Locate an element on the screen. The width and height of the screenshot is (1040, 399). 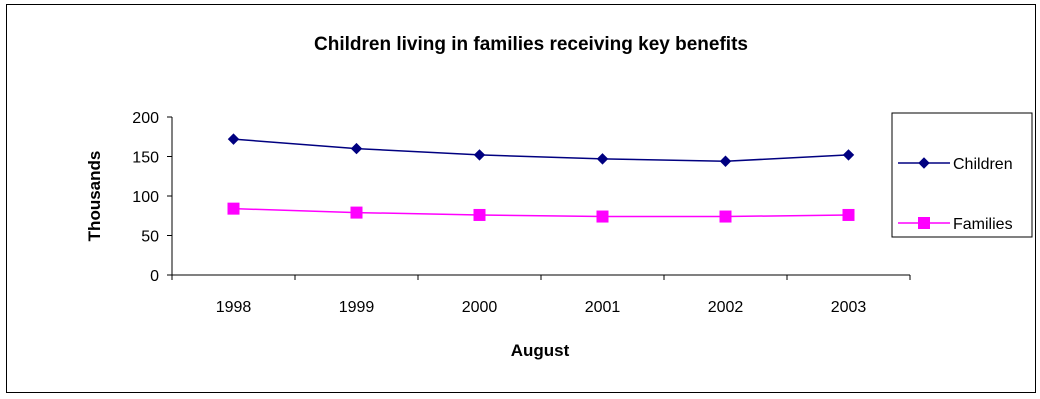
series-children is located at coordinates (541, 150).